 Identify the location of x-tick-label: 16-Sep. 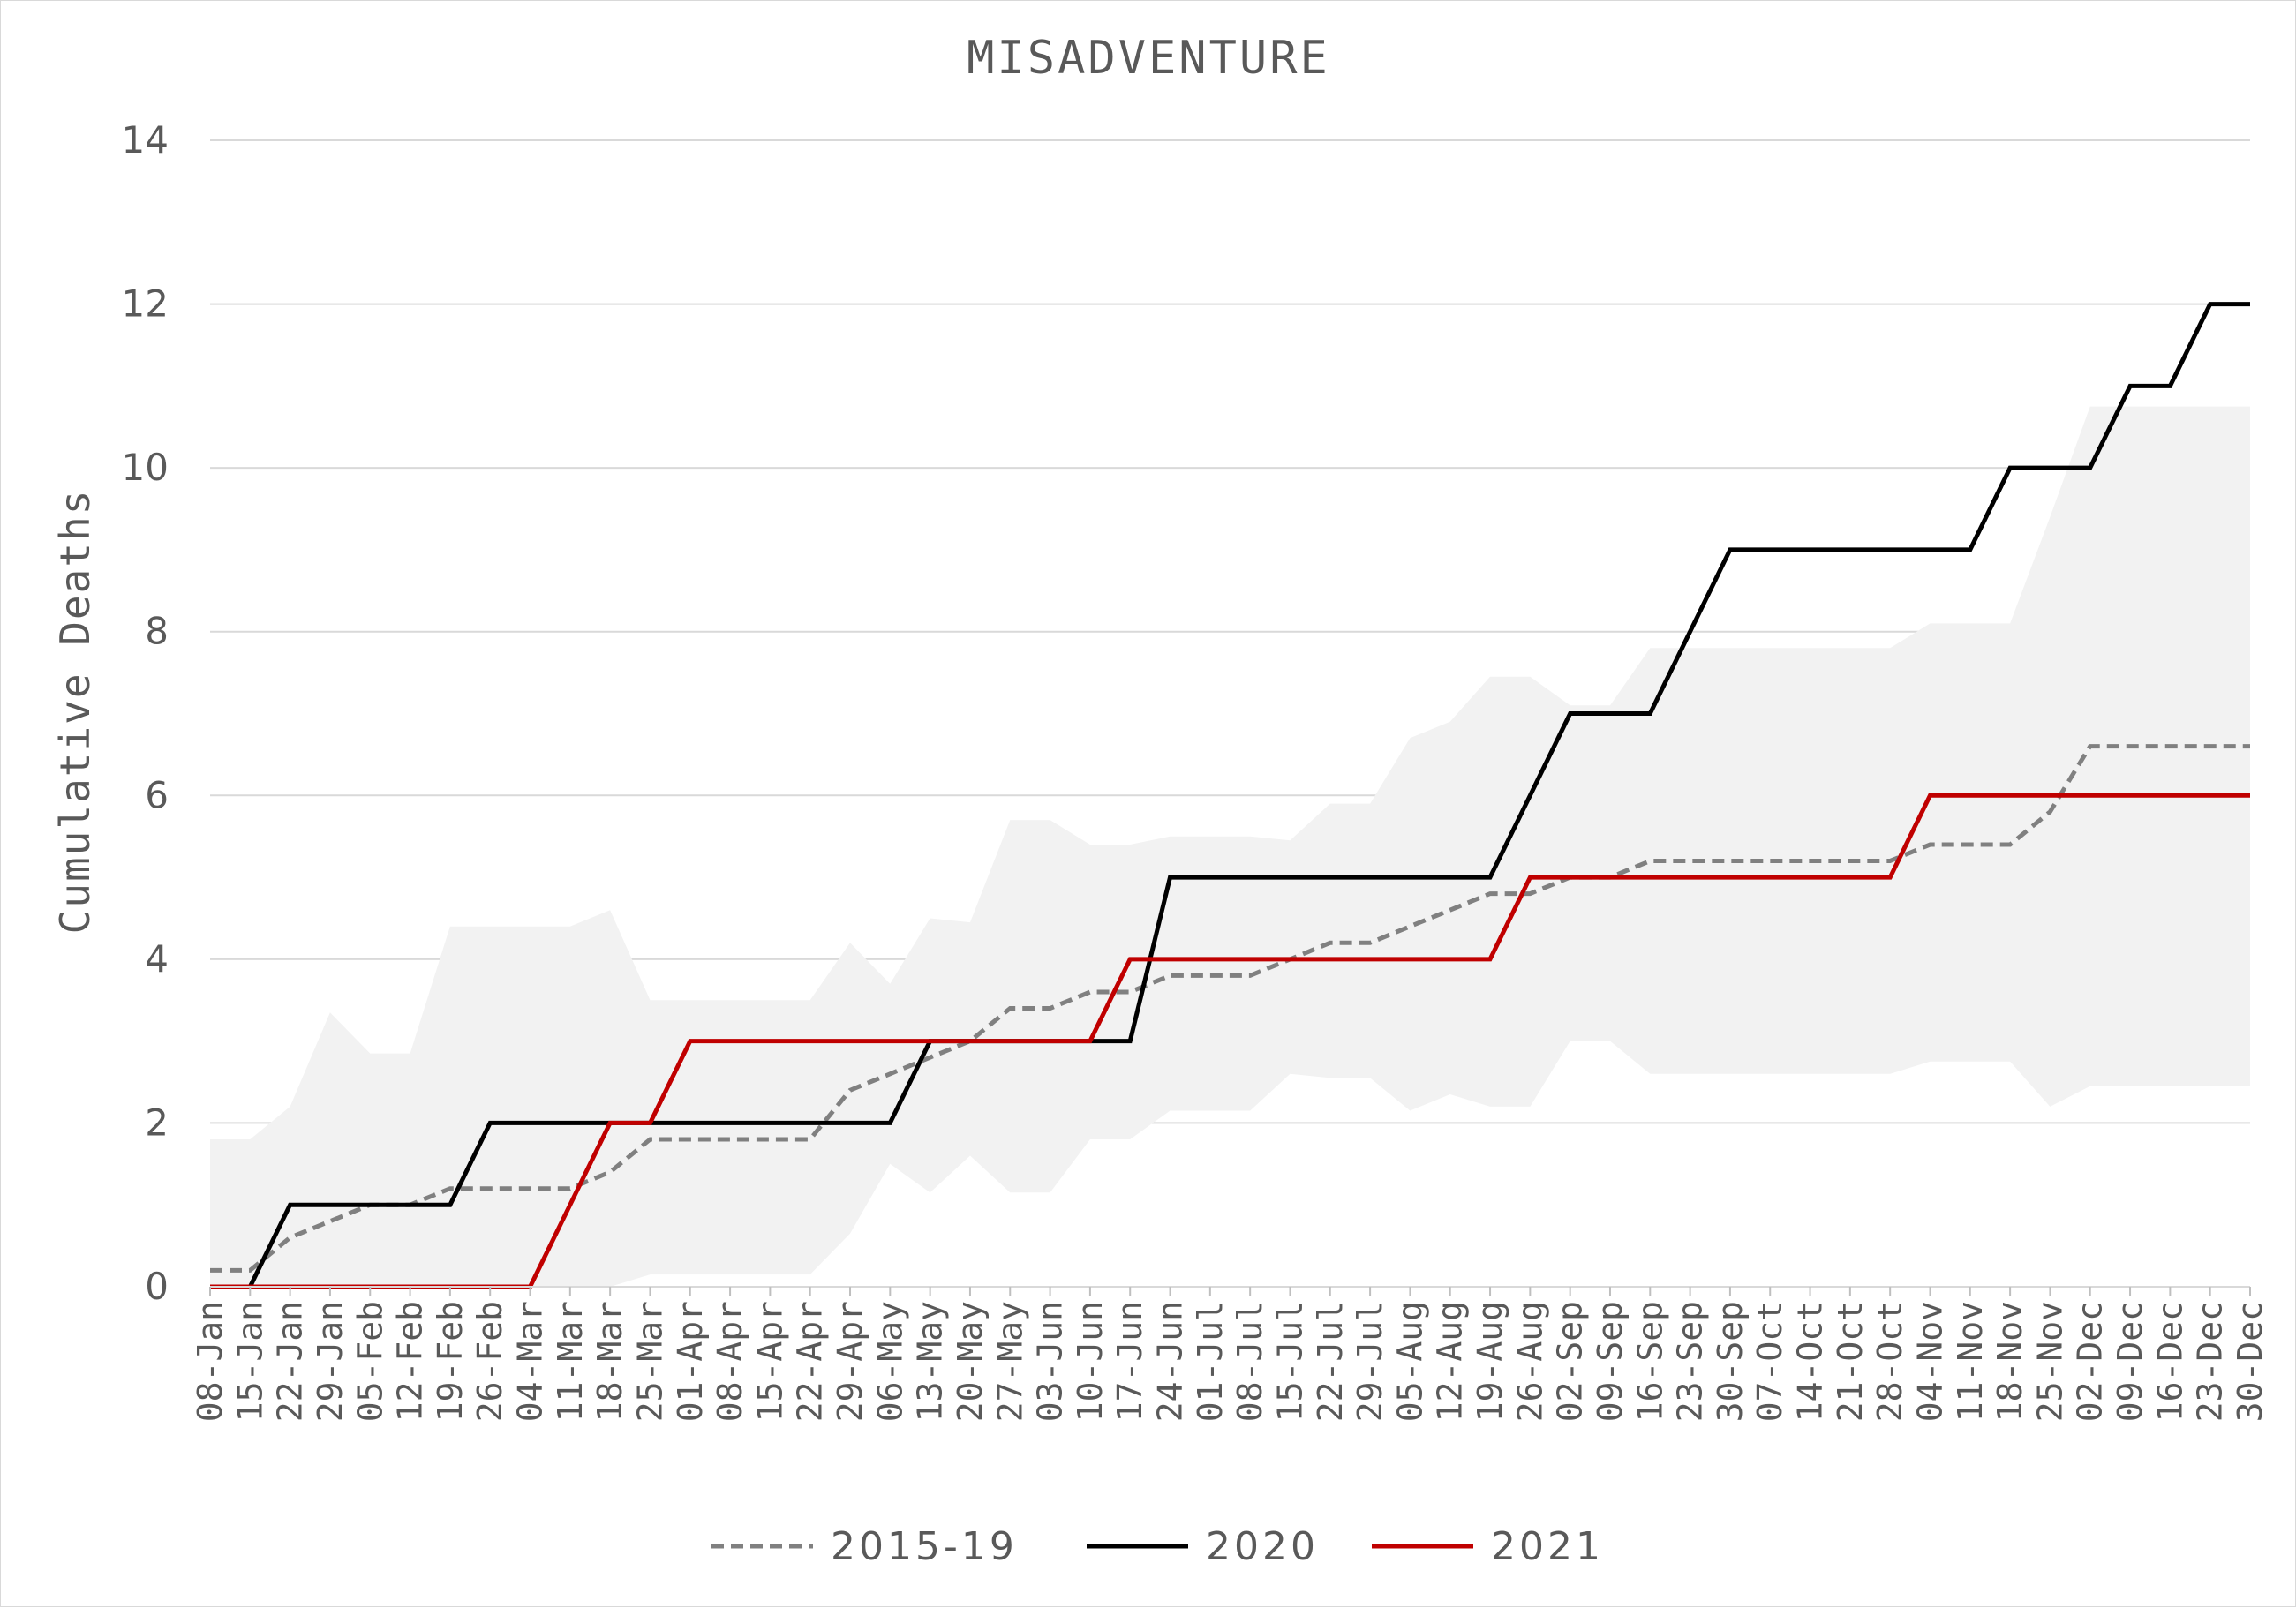
(1650, 1361).